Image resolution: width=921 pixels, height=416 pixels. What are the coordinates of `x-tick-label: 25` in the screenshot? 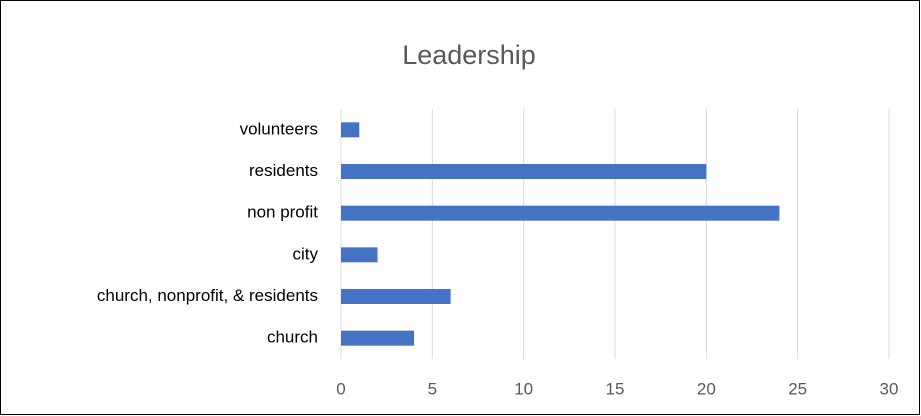 It's located at (797, 388).